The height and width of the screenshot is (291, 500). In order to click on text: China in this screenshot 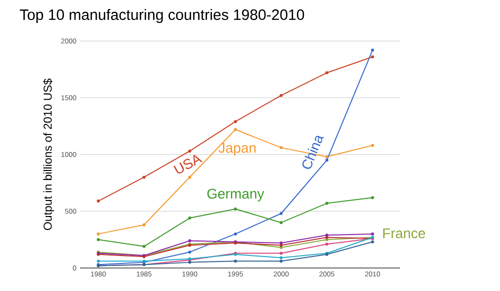, I will do `click(313, 152)`.